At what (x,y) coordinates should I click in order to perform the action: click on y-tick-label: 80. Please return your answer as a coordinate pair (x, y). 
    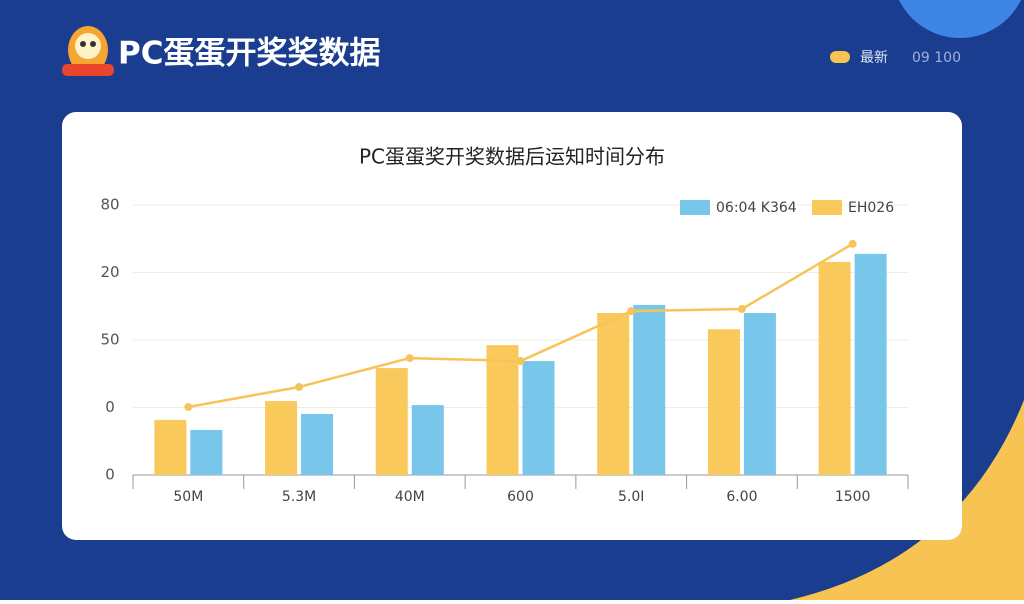
    Looking at the image, I should click on (109, 205).